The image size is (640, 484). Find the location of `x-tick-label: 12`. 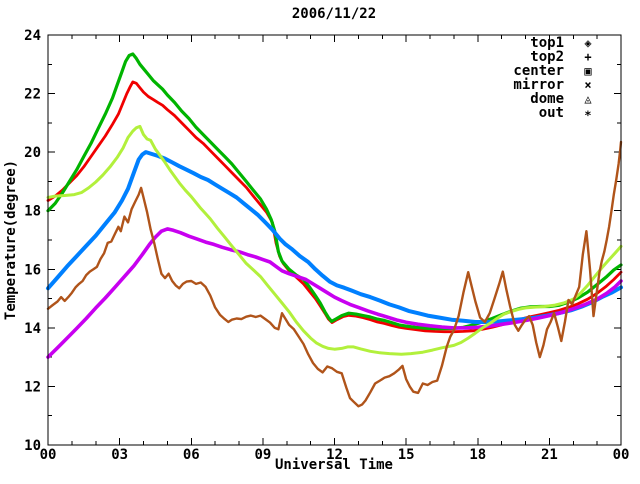

x-tick-label: 12 is located at coordinates (334, 455).